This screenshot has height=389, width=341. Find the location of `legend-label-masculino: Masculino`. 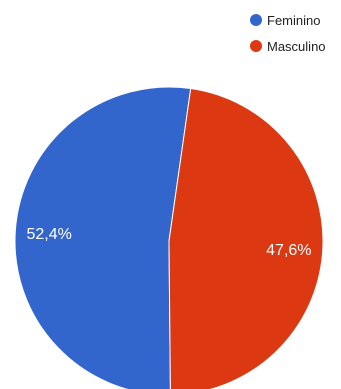

legend-label-masculino: Masculino is located at coordinates (296, 46).